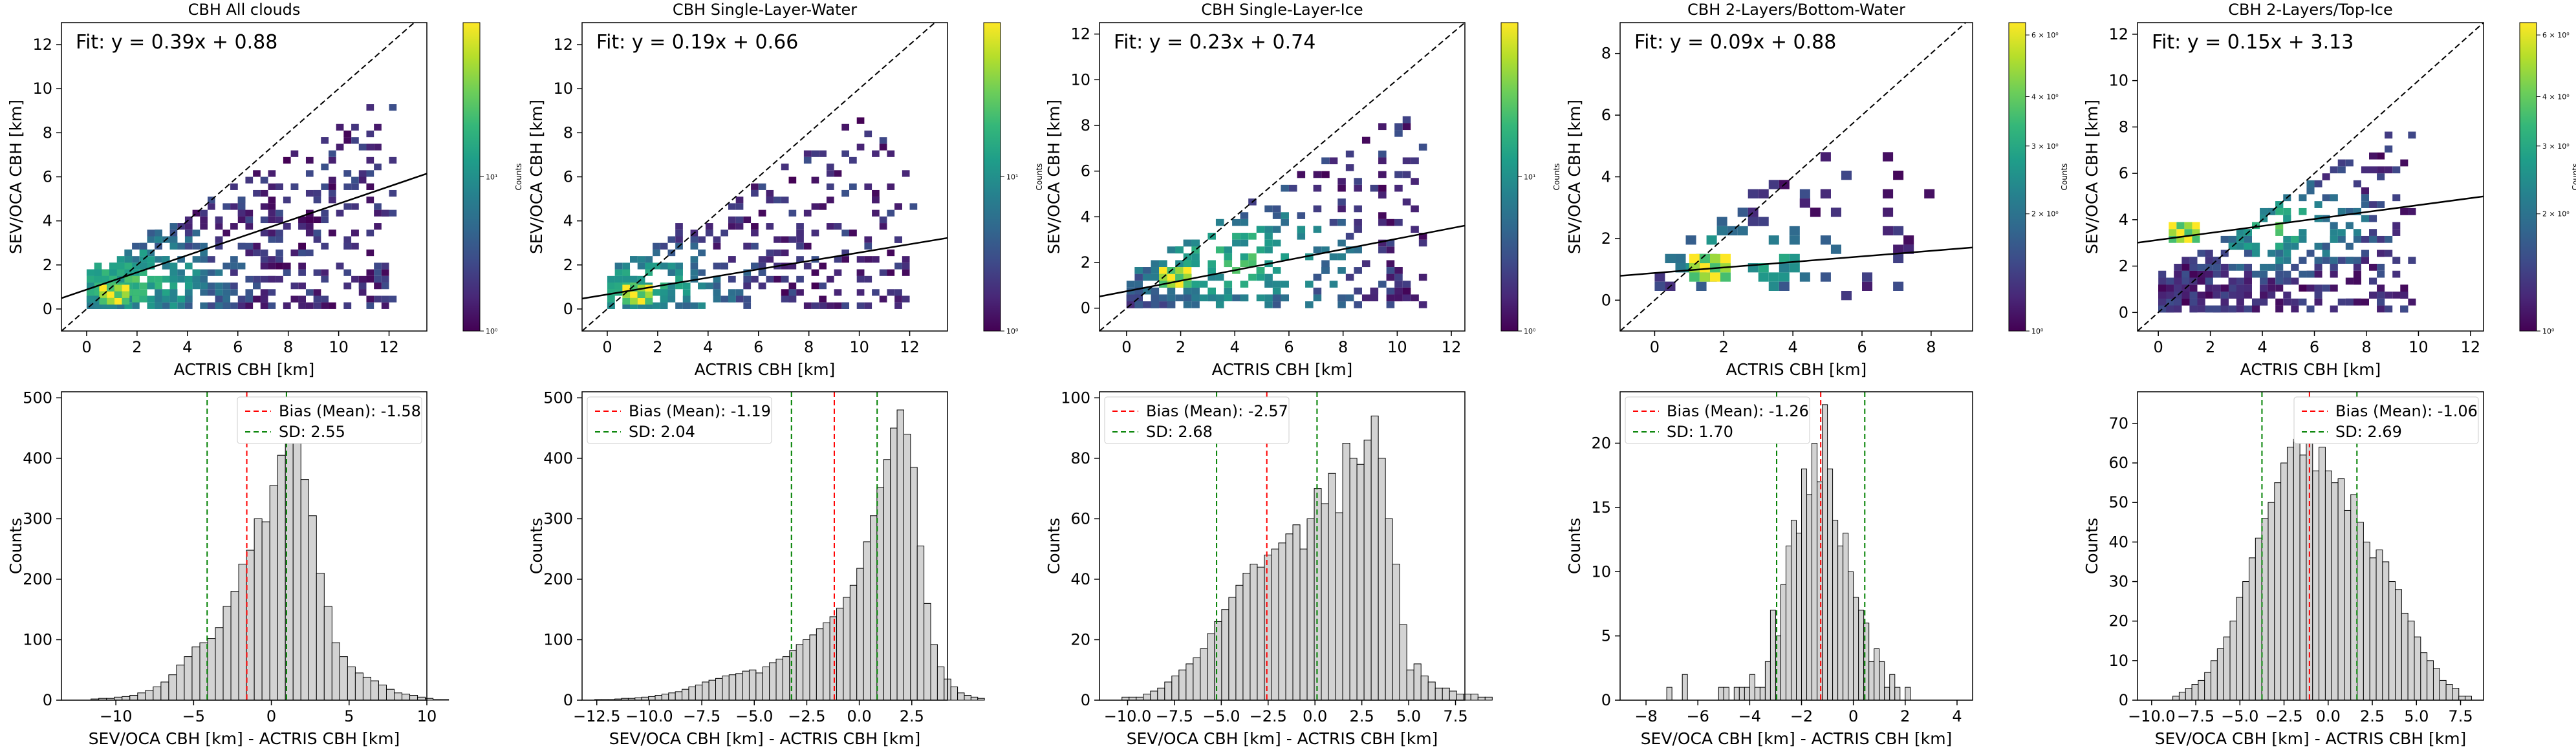  What do you see at coordinates (312, 432) in the screenshot?
I see `legend-sd-label: SD: 2.55` at bounding box center [312, 432].